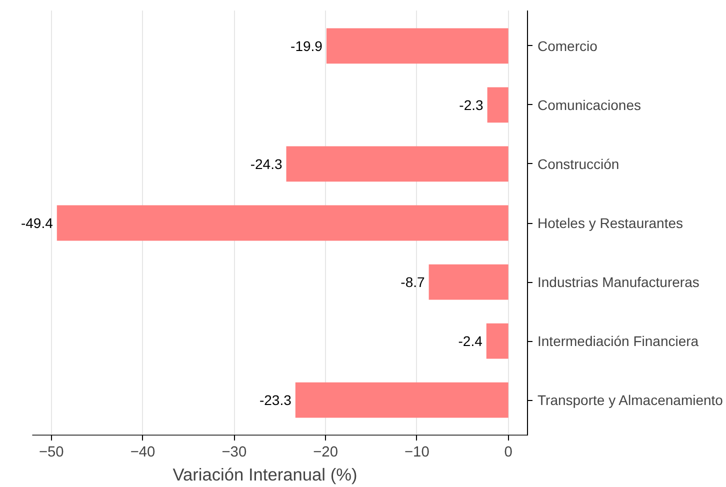 This screenshot has width=726, height=487. What do you see at coordinates (265, 474) in the screenshot?
I see `x-axis-title: Variación Interanual (%)` at bounding box center [265, 474].